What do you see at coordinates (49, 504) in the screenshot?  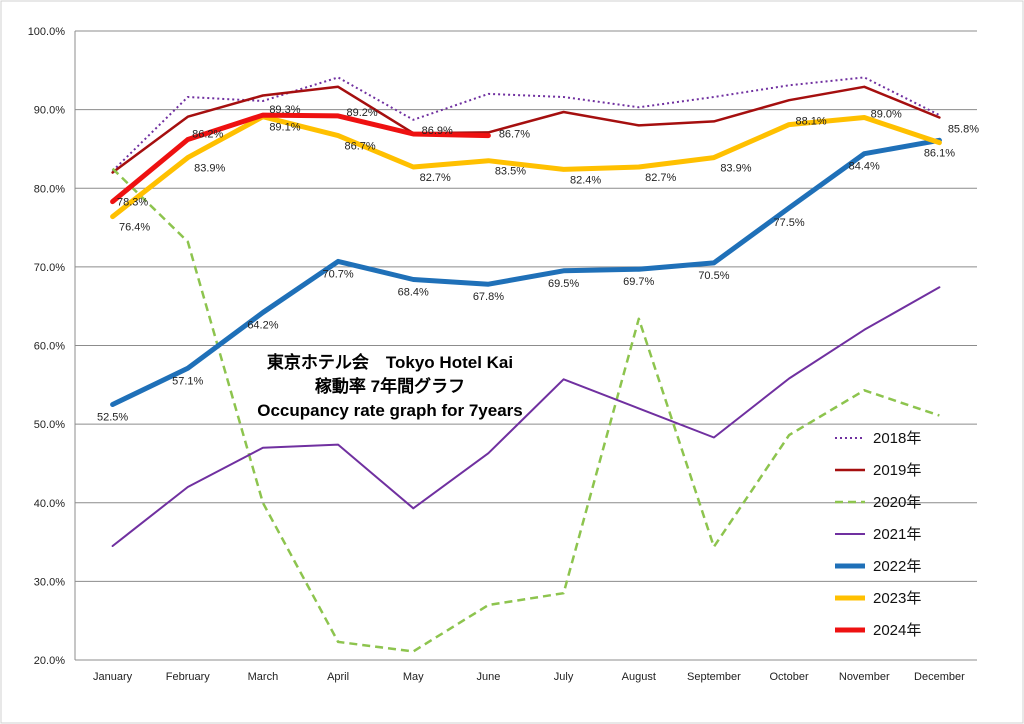 I see `y-tick-label: 40.0%` at bounding box center [49, 504].